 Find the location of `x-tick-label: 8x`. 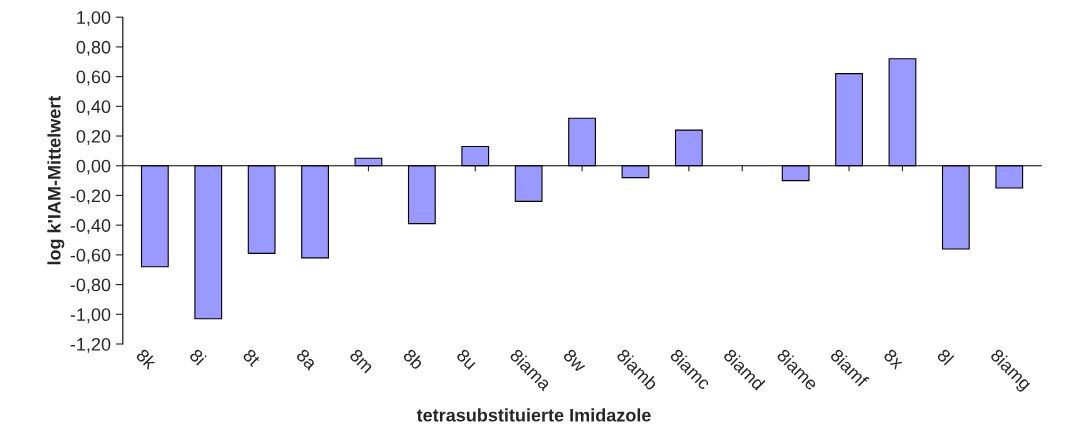

x-tick-label: 8x is located at coordinates (893, 359).